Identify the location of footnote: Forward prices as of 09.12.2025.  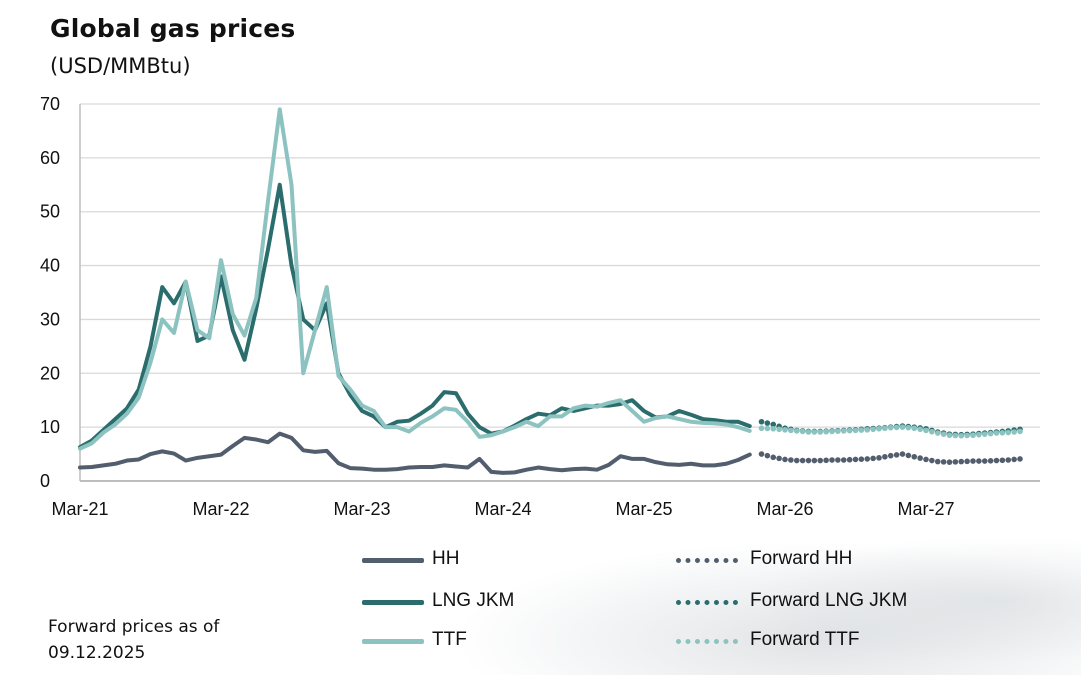
(133, 640).